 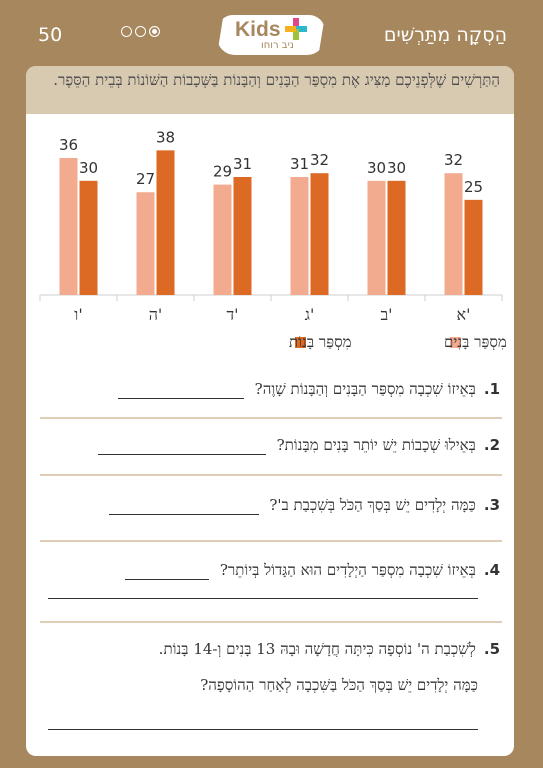 I want to click on kids-logo: Kids ניב רוחו, so click(x=271, y=35).